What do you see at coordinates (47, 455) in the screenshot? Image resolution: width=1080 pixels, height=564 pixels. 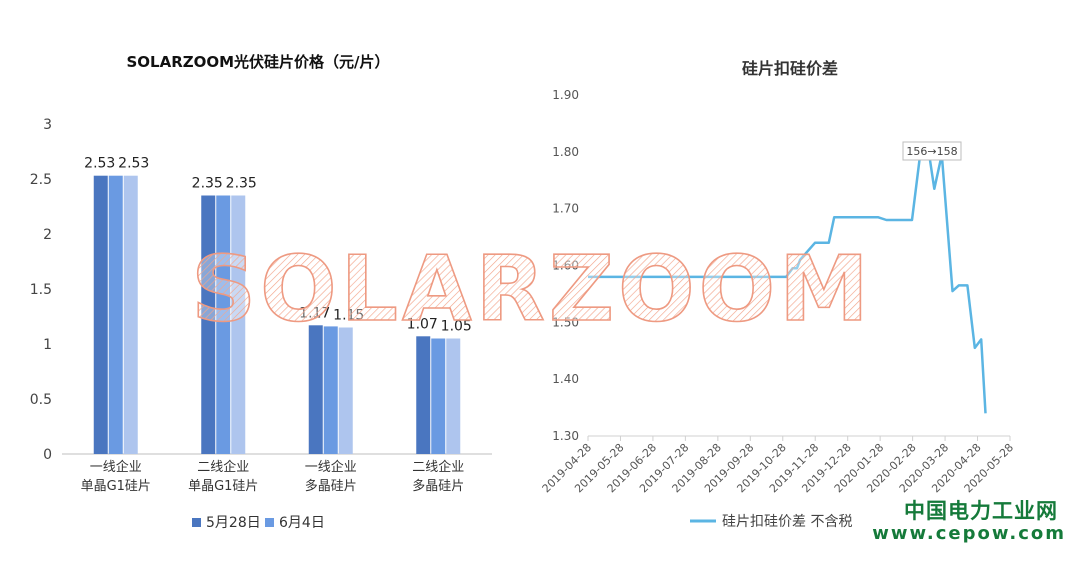 I see `bar-y-tick-label: 0` at bounding box center [47, 455].